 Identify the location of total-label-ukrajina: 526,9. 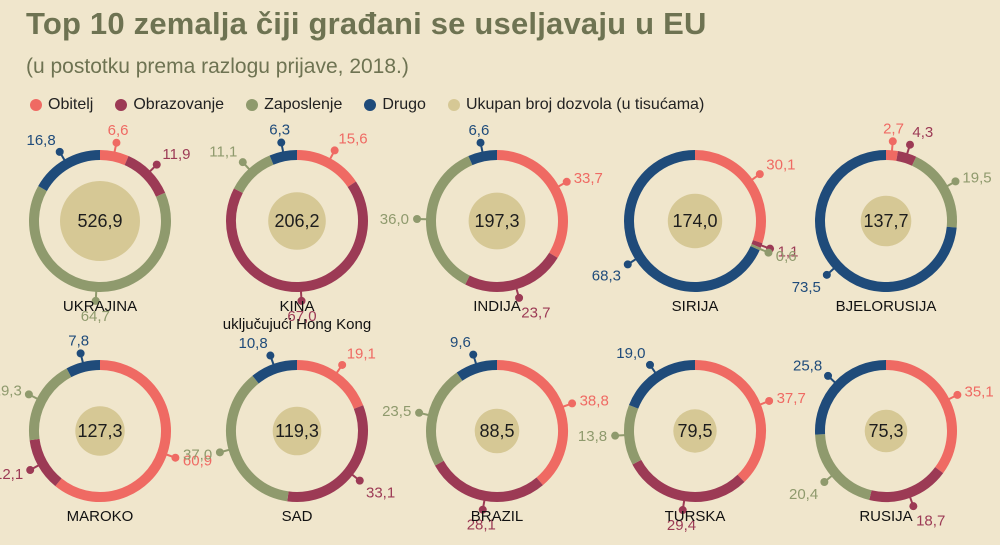
(99, 221).